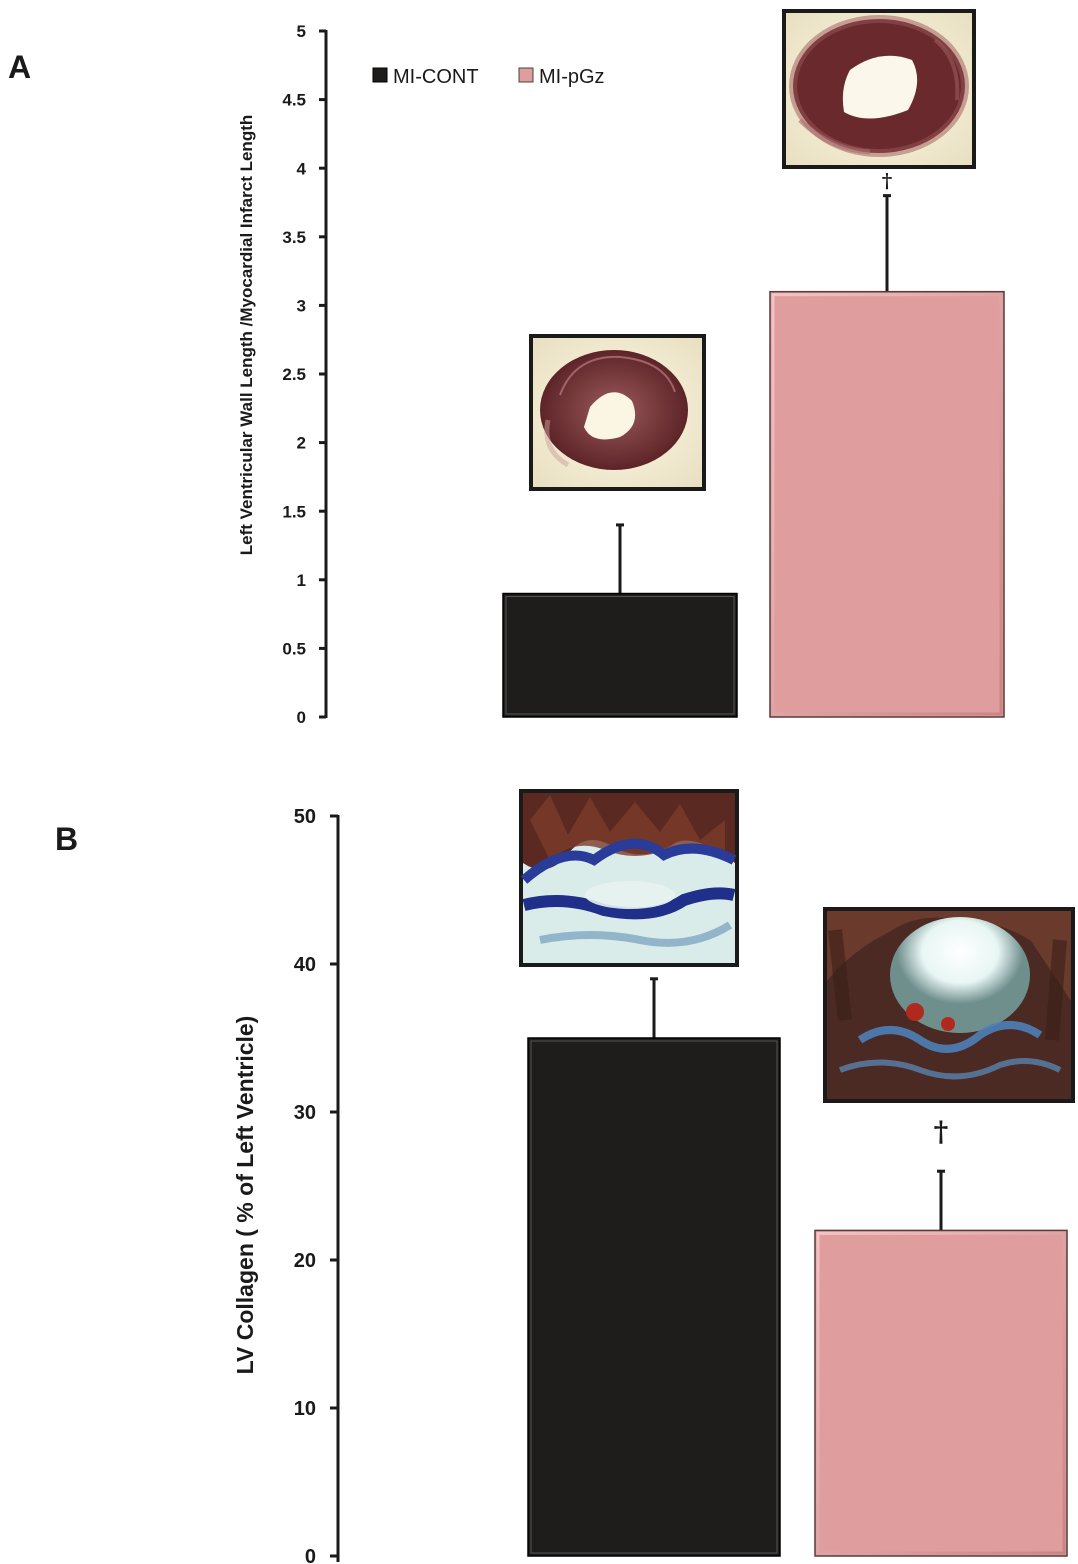 The height and width of the screenshot is (1564, 1078). I want to click on legend-label-mi-cont: MI-CONT, so click(436, 77).